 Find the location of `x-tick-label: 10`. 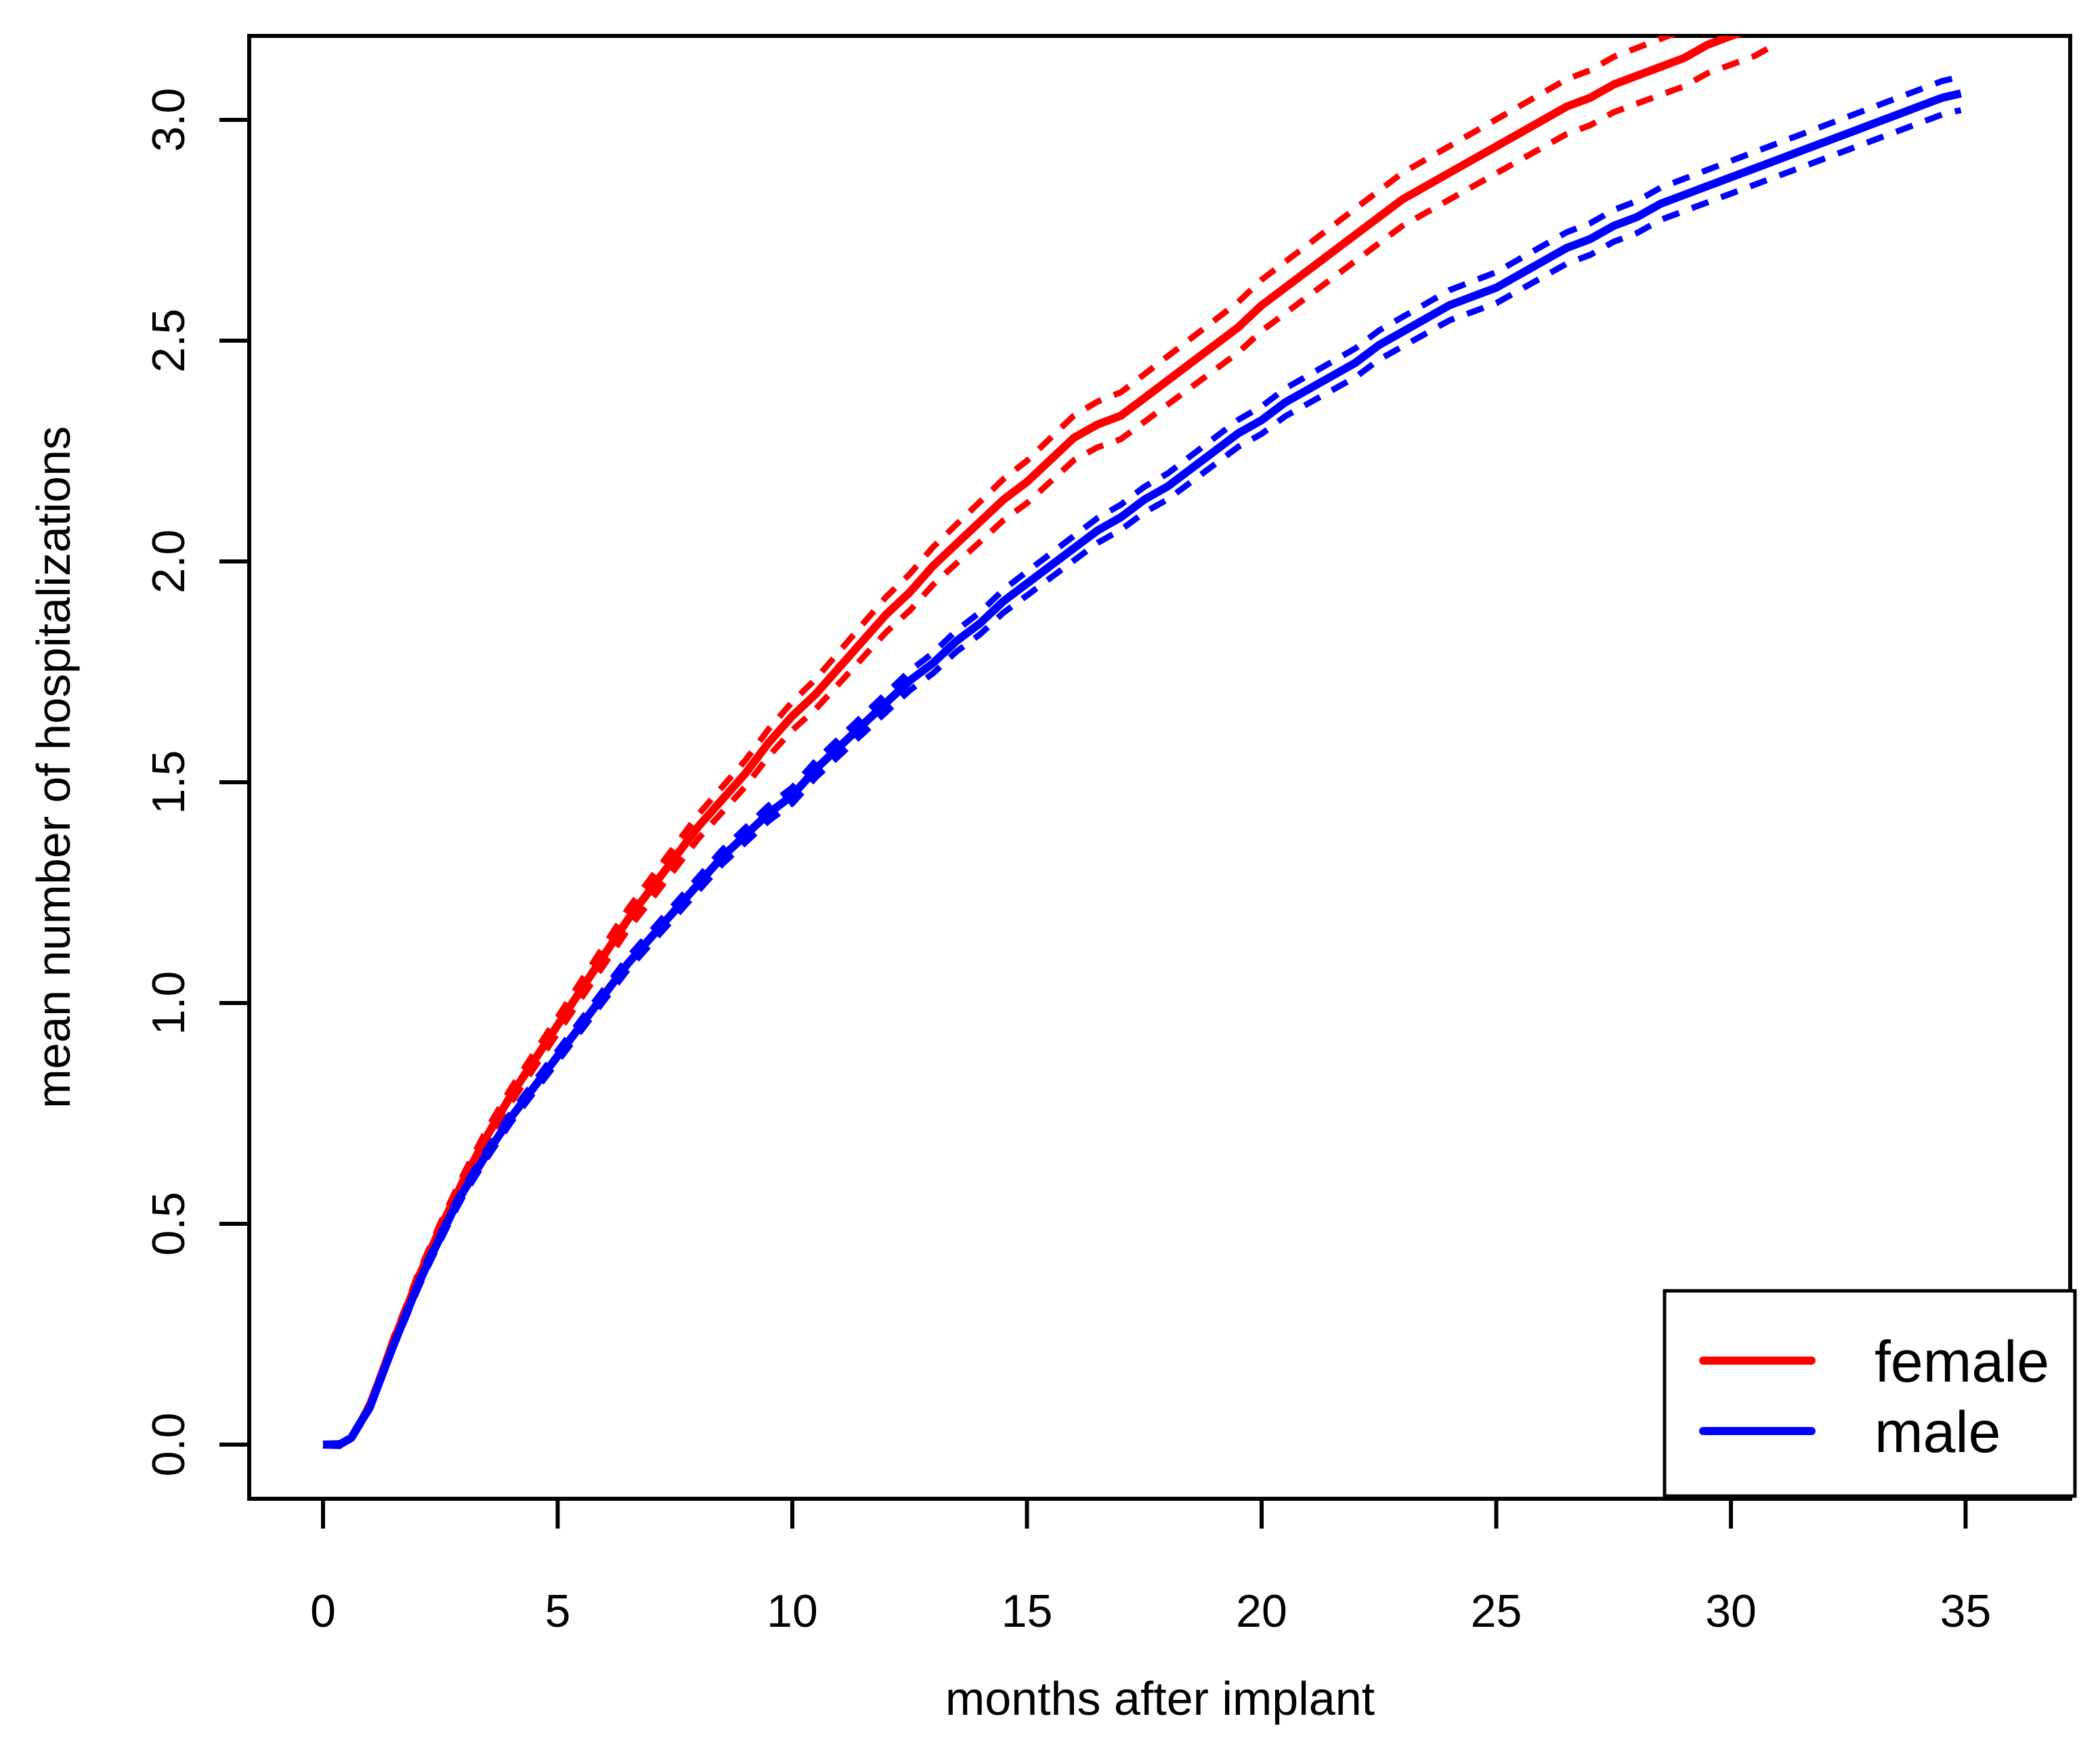

x-tick-label: 10 is located at coordinates (792, 1611).